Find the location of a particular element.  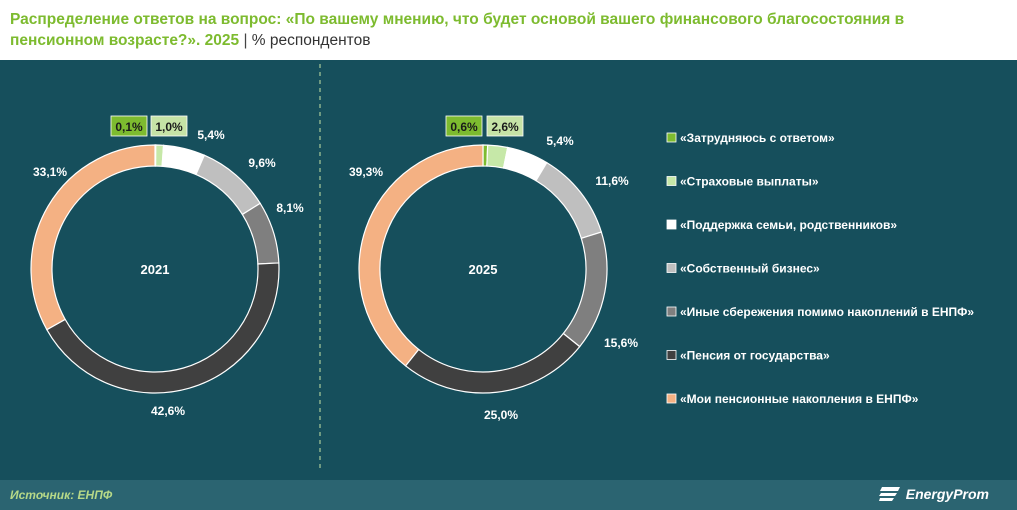

donut-center-label: 2025 is located at coordinates (483, 269).